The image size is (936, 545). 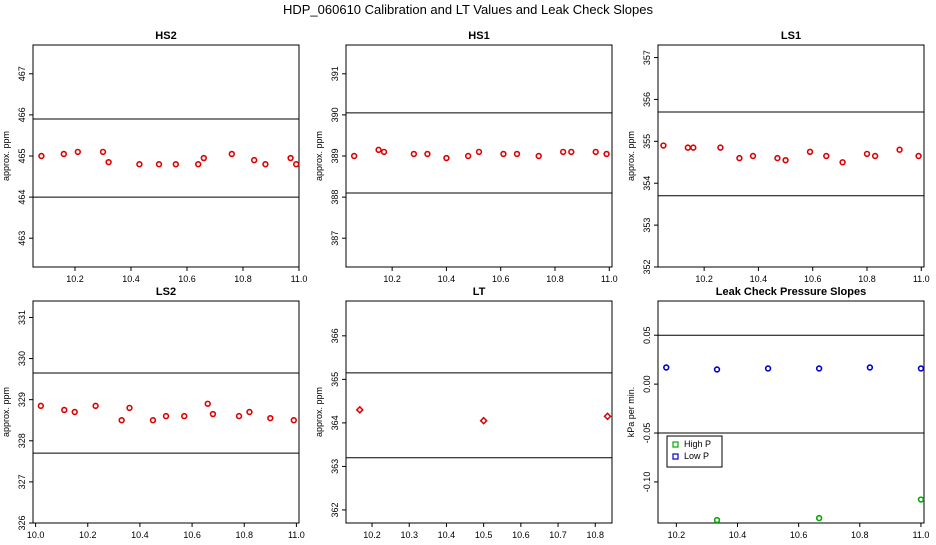 What do you see at coordinates (166, 292) in the screenshot?
I see `chart-title: LS2` at bounding box center [166, 292].